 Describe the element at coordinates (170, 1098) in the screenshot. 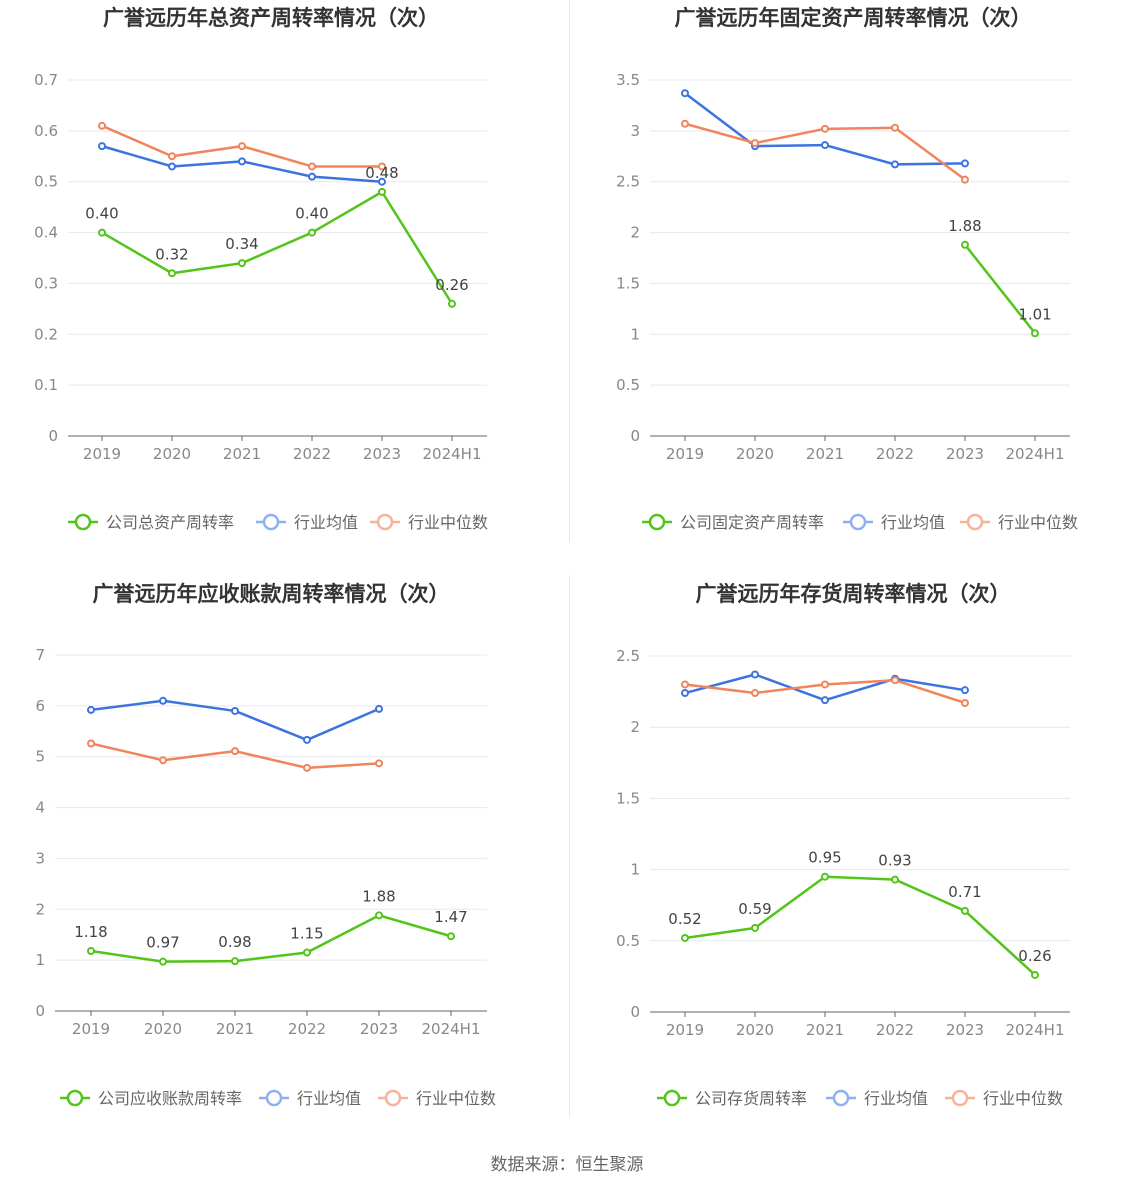

I see `legend-company-label: 公司应收账款周转率` at that location.